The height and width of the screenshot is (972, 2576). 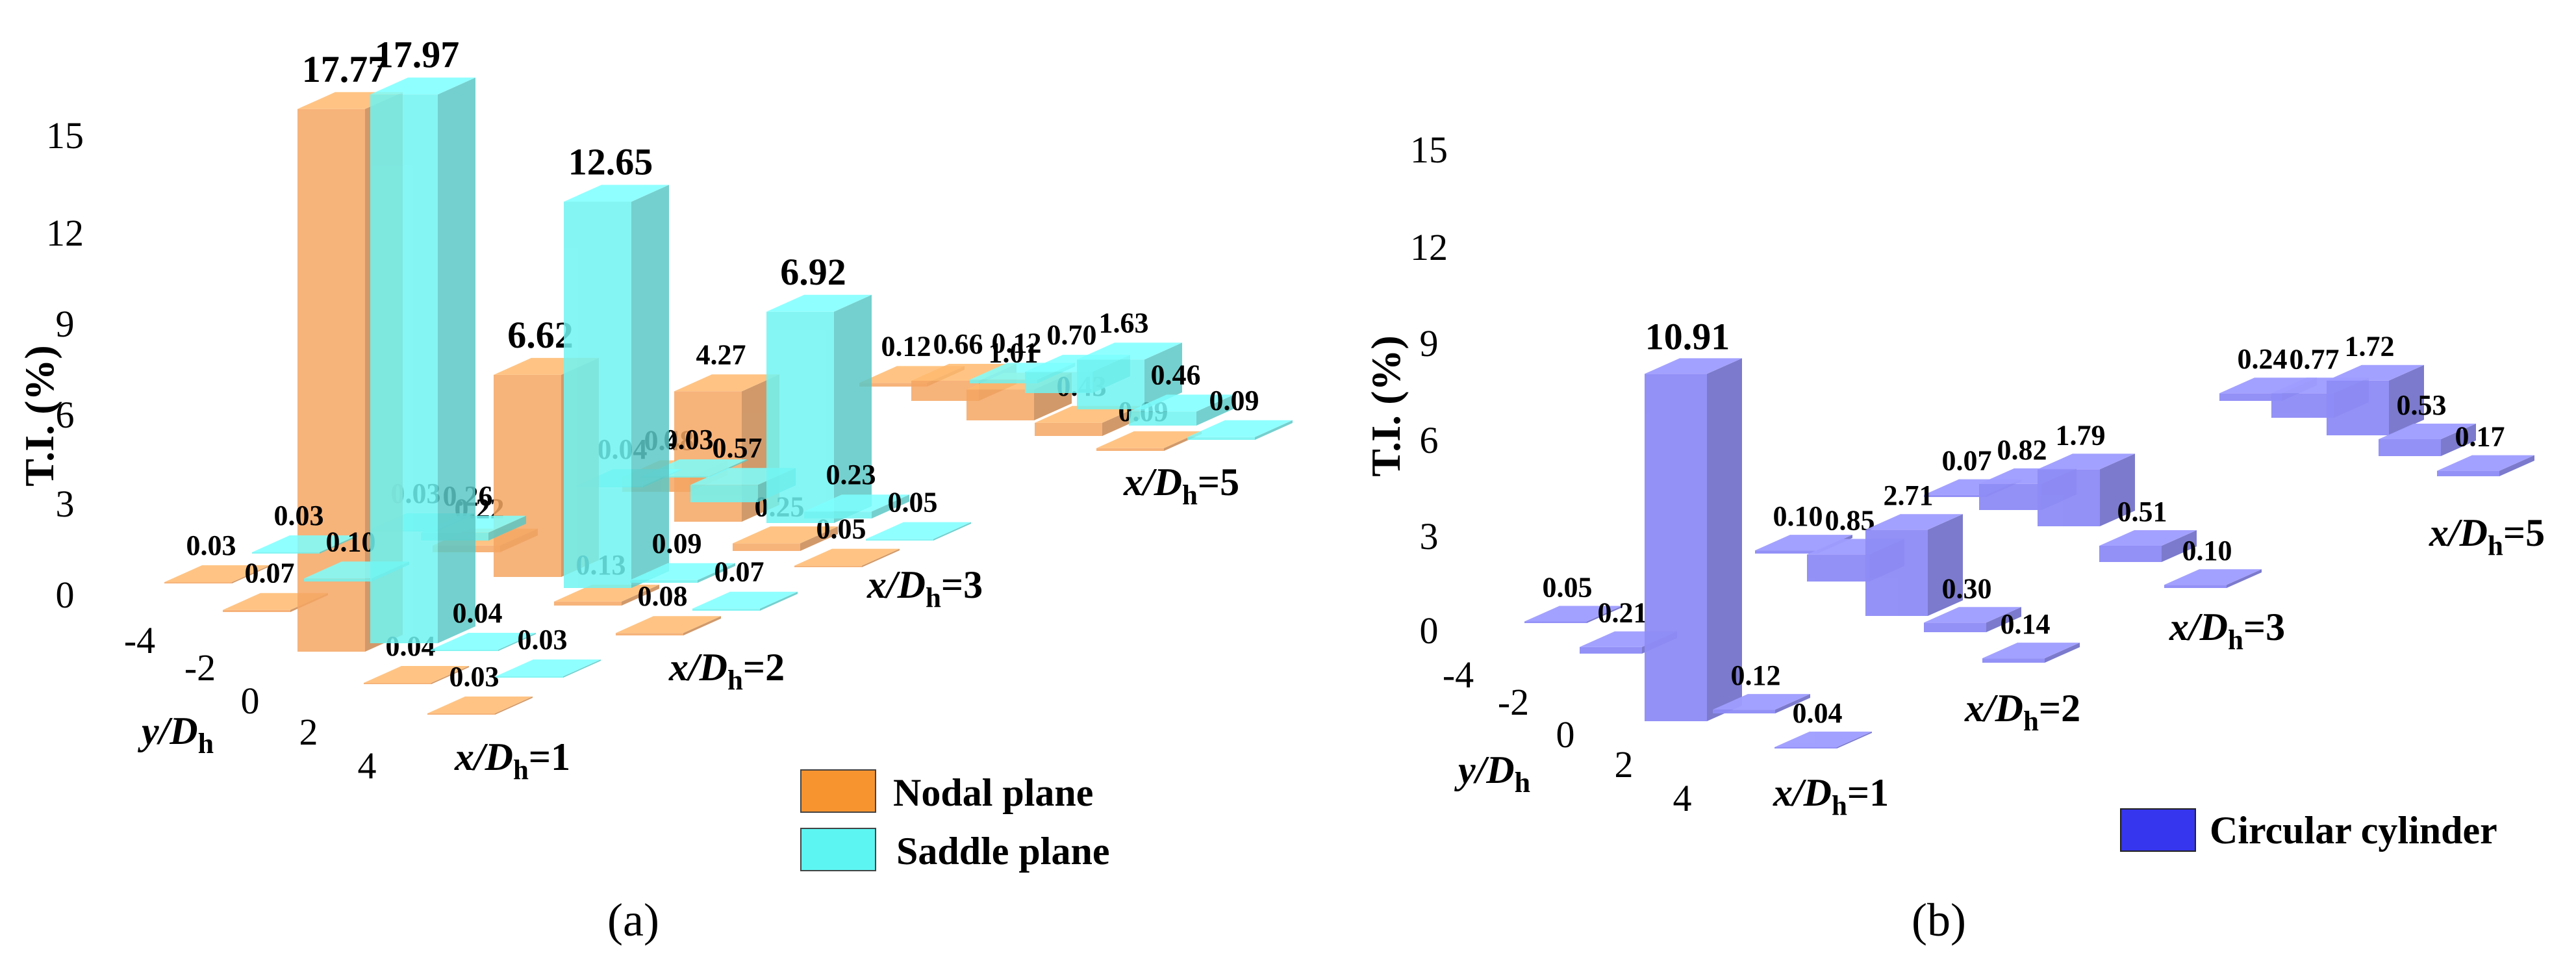 I want to click on panel-b-bar-circular-x1-3-side, so click(x=1792, y=704).